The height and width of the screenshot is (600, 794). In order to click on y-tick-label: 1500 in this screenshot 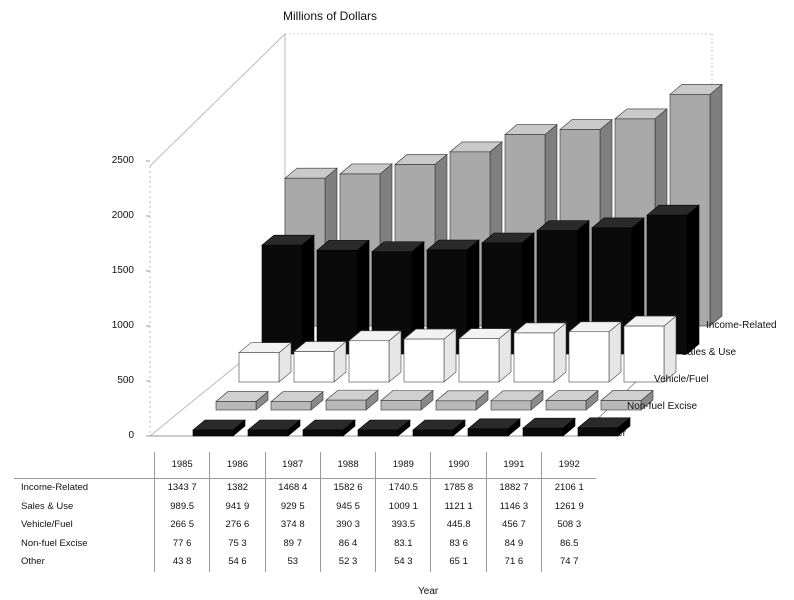, I will do `click(122, 270)`.